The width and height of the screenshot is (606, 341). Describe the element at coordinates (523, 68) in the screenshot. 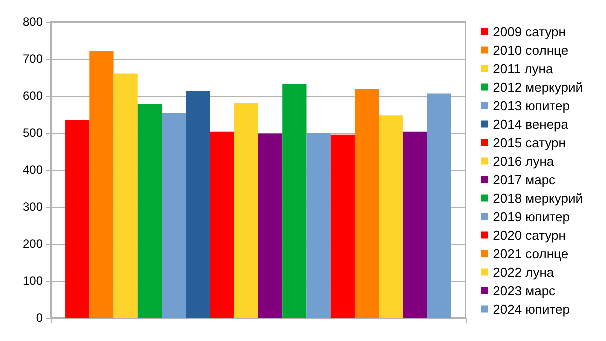

I see `legend-label: 2011 луна` at that location.